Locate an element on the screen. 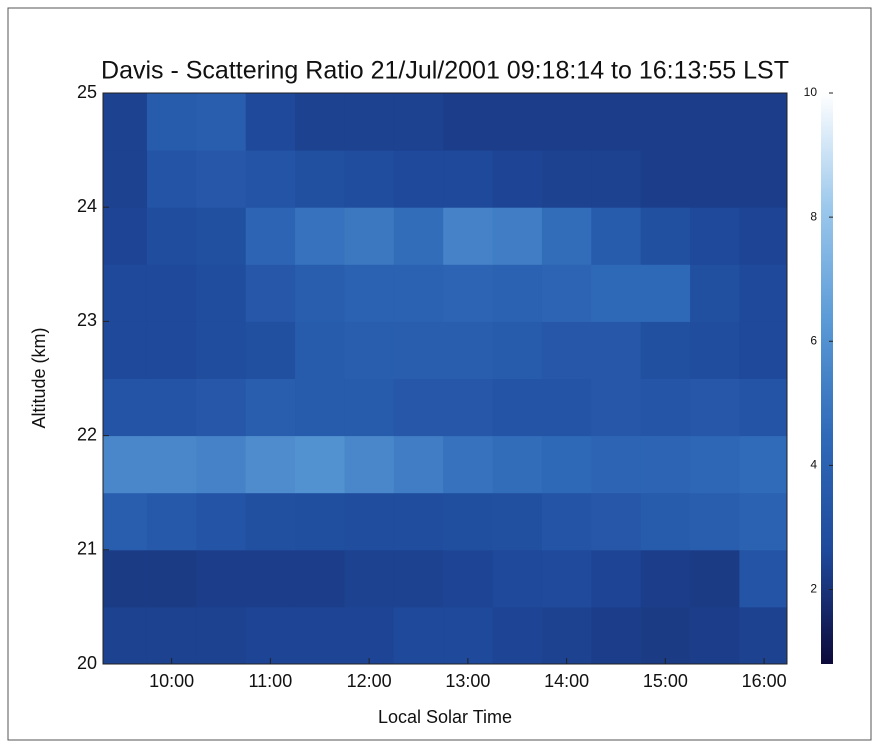  y-tick-label: 20 is located at coordinates (87, 663).